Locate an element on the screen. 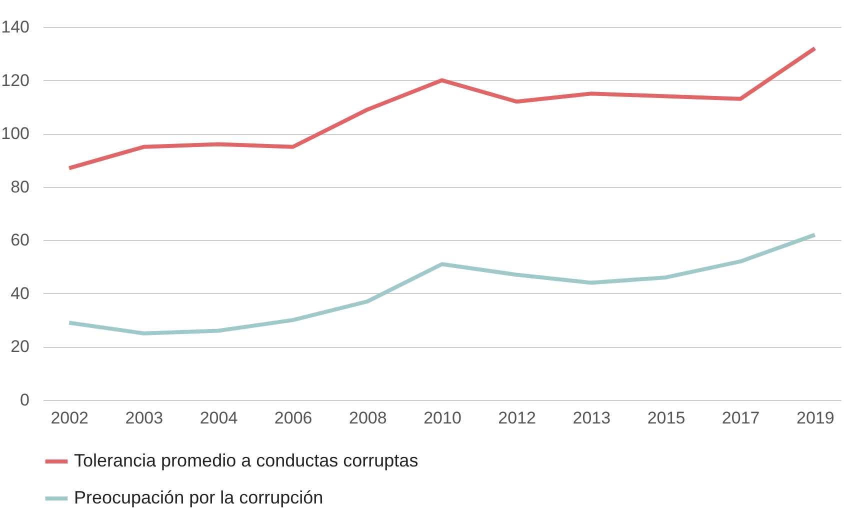 This screenshot has width=860, height=517. x-tick-label: 2019 is located at coordinates (815, 418).